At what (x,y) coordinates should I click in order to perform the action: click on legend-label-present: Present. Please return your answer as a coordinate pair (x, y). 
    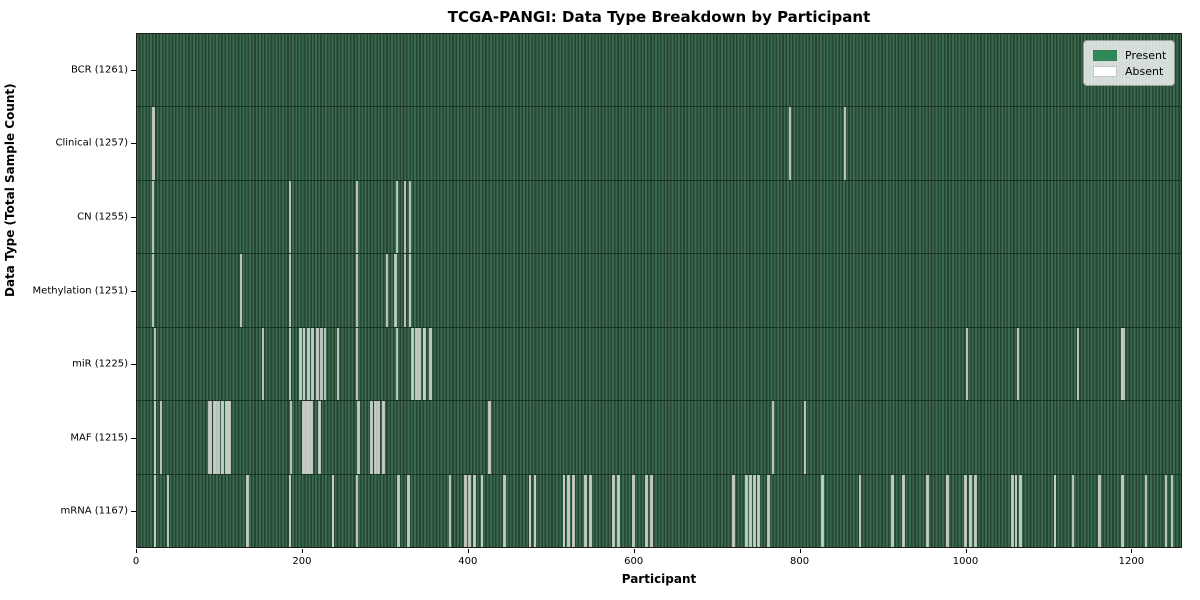
    Looking at the image, I should click on (1146, 55).